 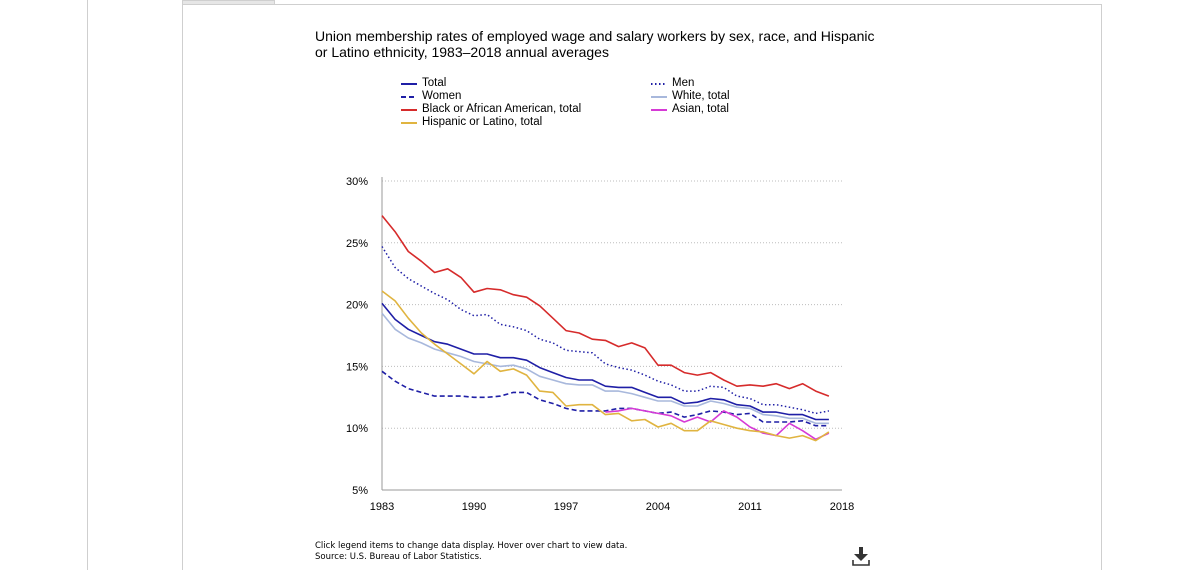 What do you see at coordinates (87, 285) in the screenshot?
I see `left-divider` at bounding box center [87, 285].